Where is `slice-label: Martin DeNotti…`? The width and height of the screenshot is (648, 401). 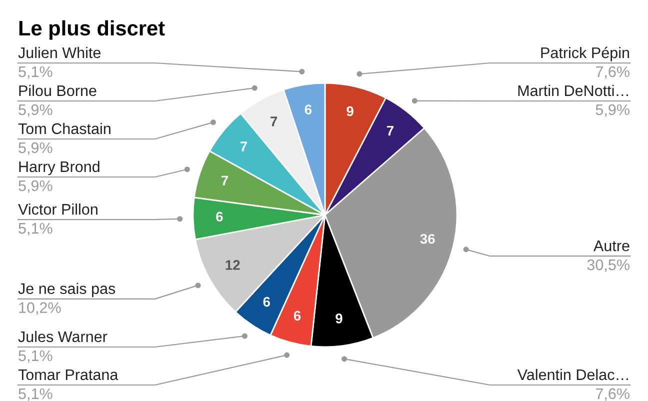
slice-label: Martin DeNotti… is located at coordinates (573, 90).